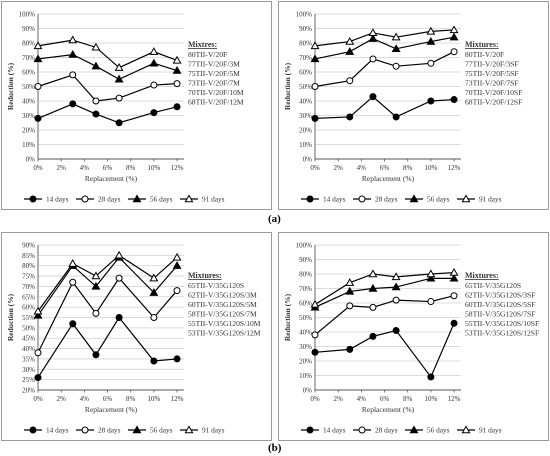  I want to click on legend-label: 56 days, so click(161, 430).